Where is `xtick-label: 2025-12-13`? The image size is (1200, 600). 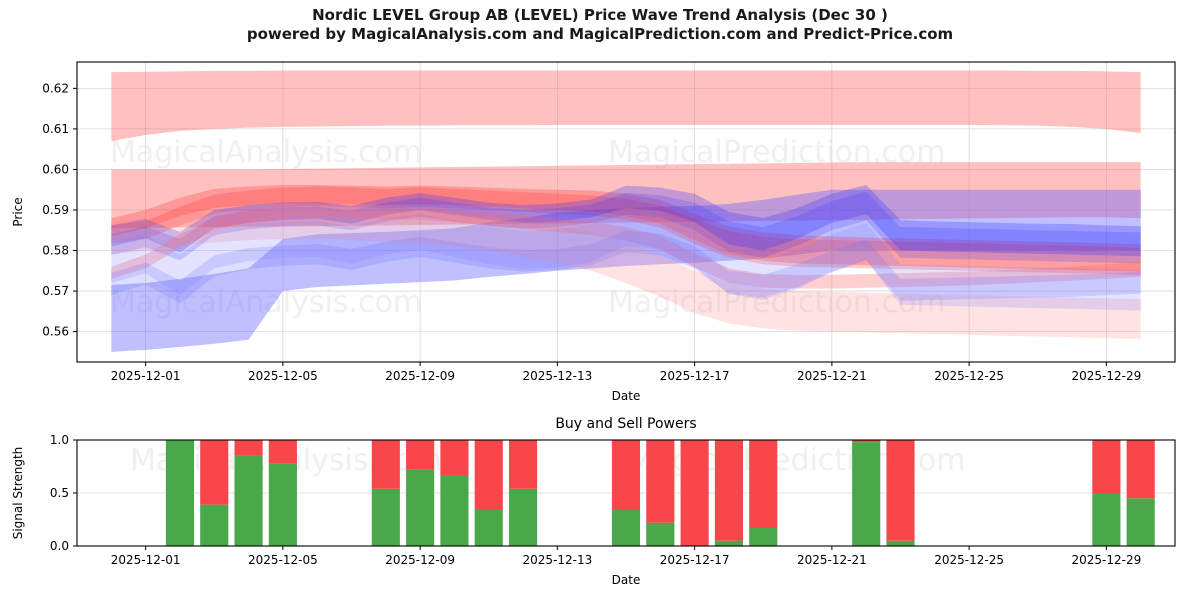
xtick-label: 2025-12-13 is located at coordinates (558, 376).